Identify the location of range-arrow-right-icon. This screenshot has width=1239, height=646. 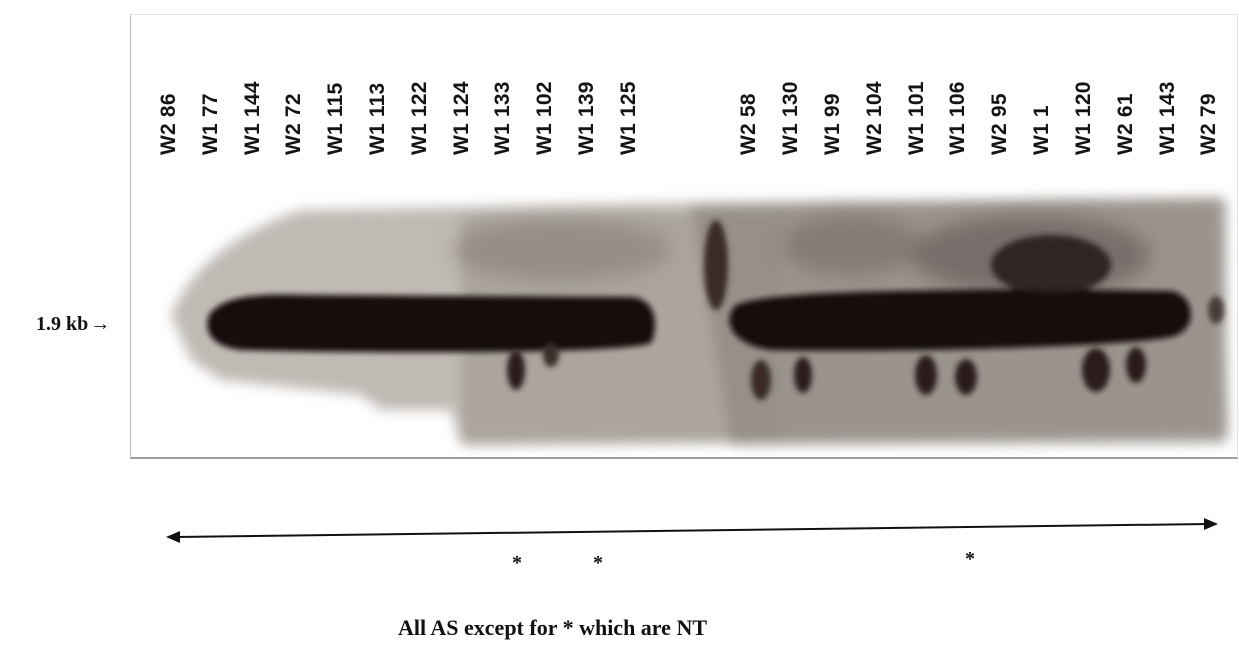
(1211, 524).